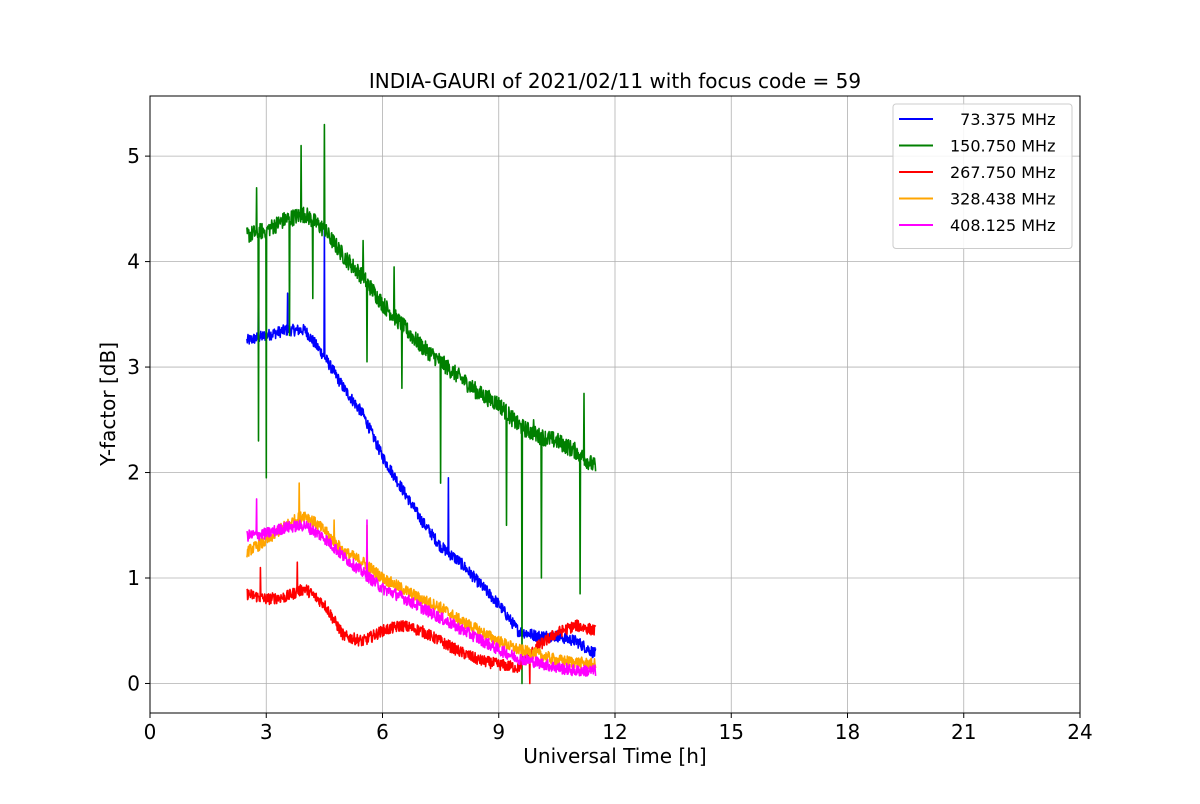 The width and height of the screenshot is (1200, 804). Describe the element at coordinates (133, 262) in the screenshot. I see `y-tick-label: 4` at that location.